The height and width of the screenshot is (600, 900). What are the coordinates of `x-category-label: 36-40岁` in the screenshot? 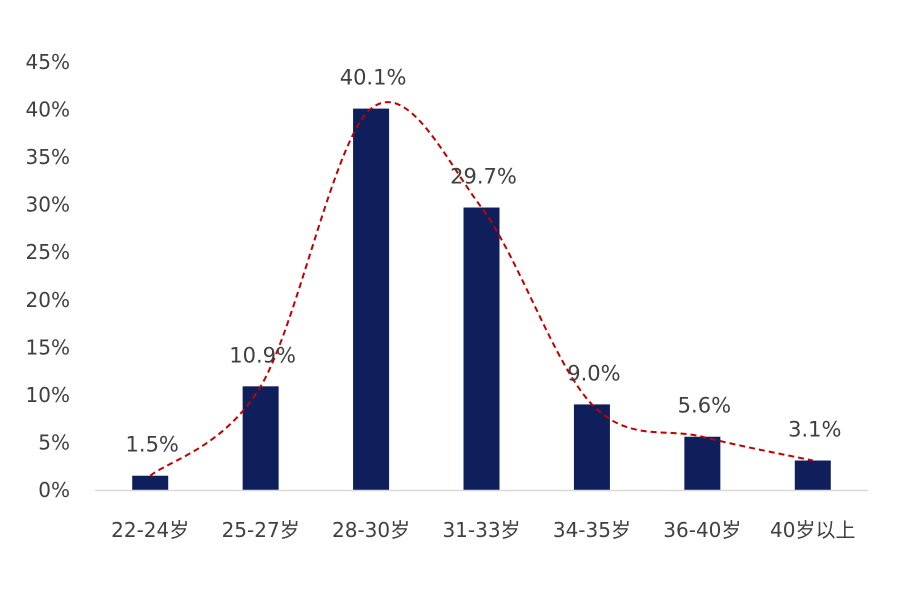 It's located at (702, 530).